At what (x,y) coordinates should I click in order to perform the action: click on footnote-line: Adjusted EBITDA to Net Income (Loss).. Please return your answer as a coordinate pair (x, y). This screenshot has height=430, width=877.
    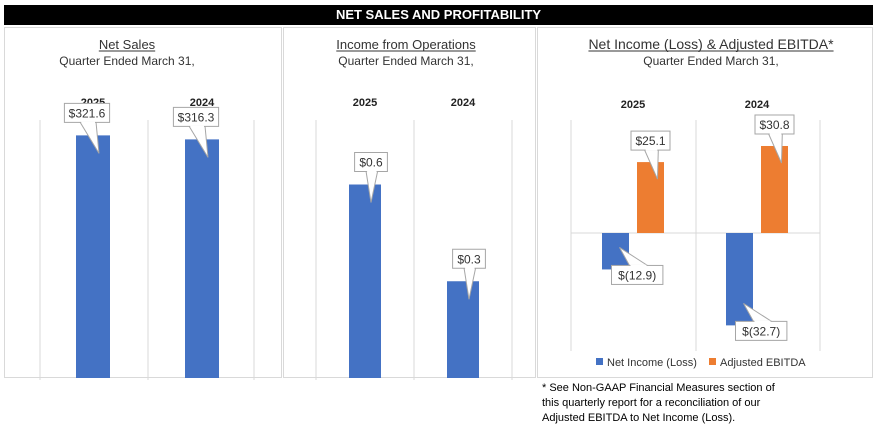
    Looking at the image, I should click on (639, 418).